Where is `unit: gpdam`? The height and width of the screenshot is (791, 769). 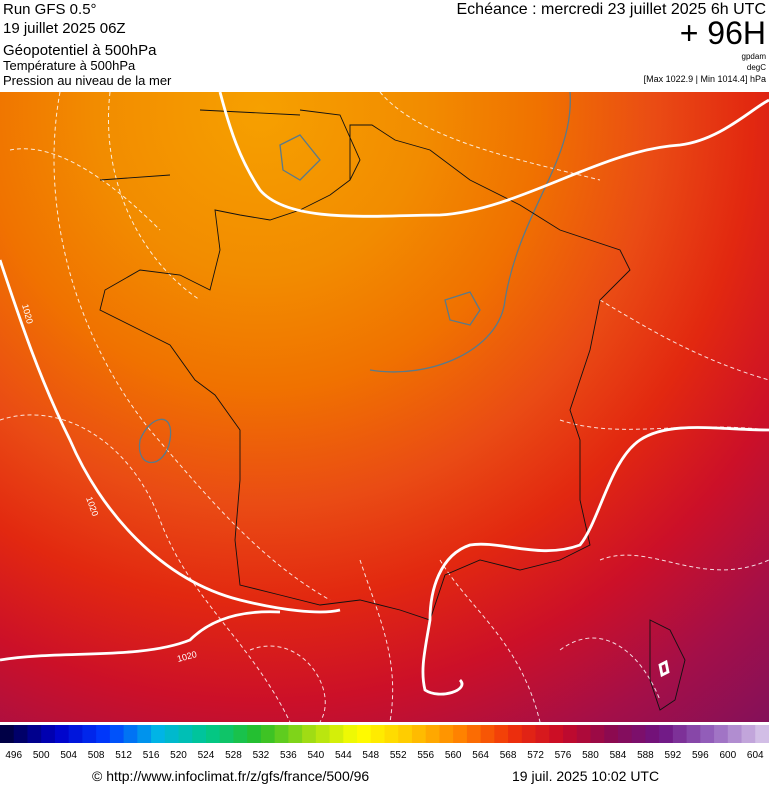 unit: gpdam is located at coordinates (754, 56).